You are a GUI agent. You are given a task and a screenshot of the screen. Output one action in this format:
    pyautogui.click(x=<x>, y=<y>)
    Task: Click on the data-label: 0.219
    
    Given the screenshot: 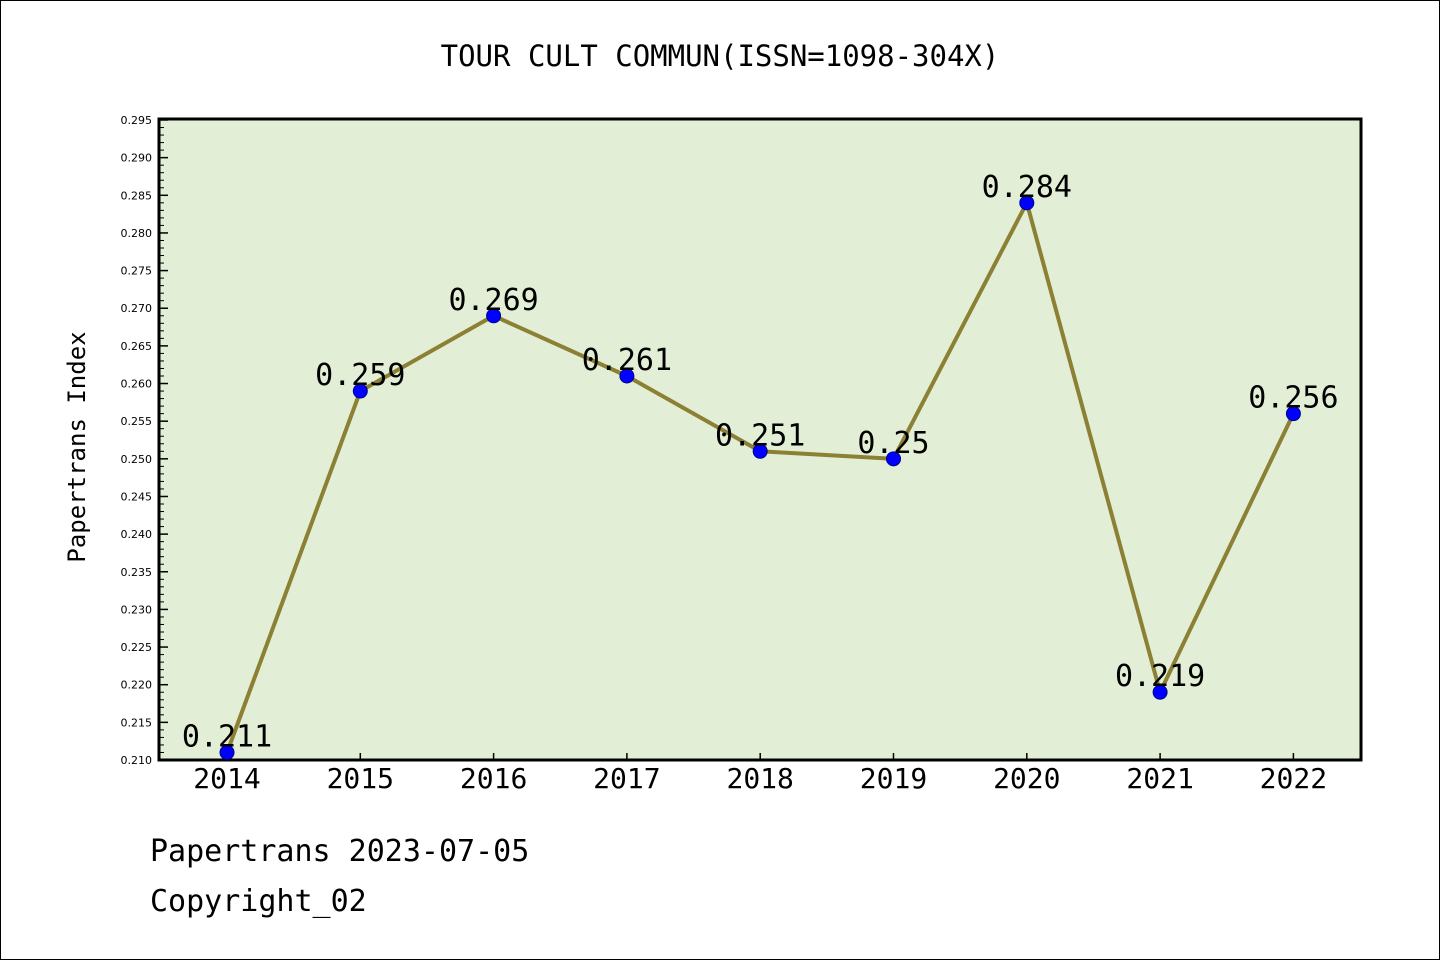 What is the action you would take?
    pyautogui.click(x=1160, y=676)
    